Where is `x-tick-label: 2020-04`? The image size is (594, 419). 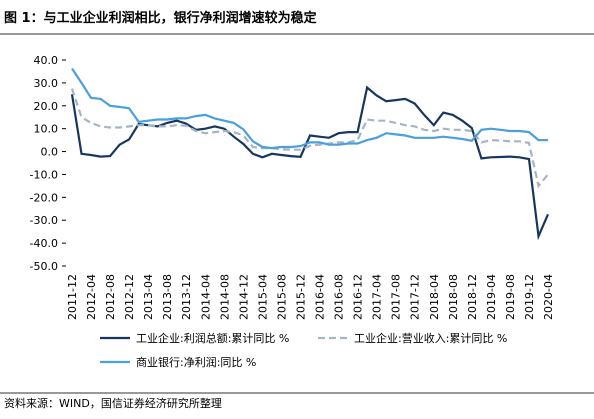 x-tick-label: 2020-04 is located at coordinates (548, 297).